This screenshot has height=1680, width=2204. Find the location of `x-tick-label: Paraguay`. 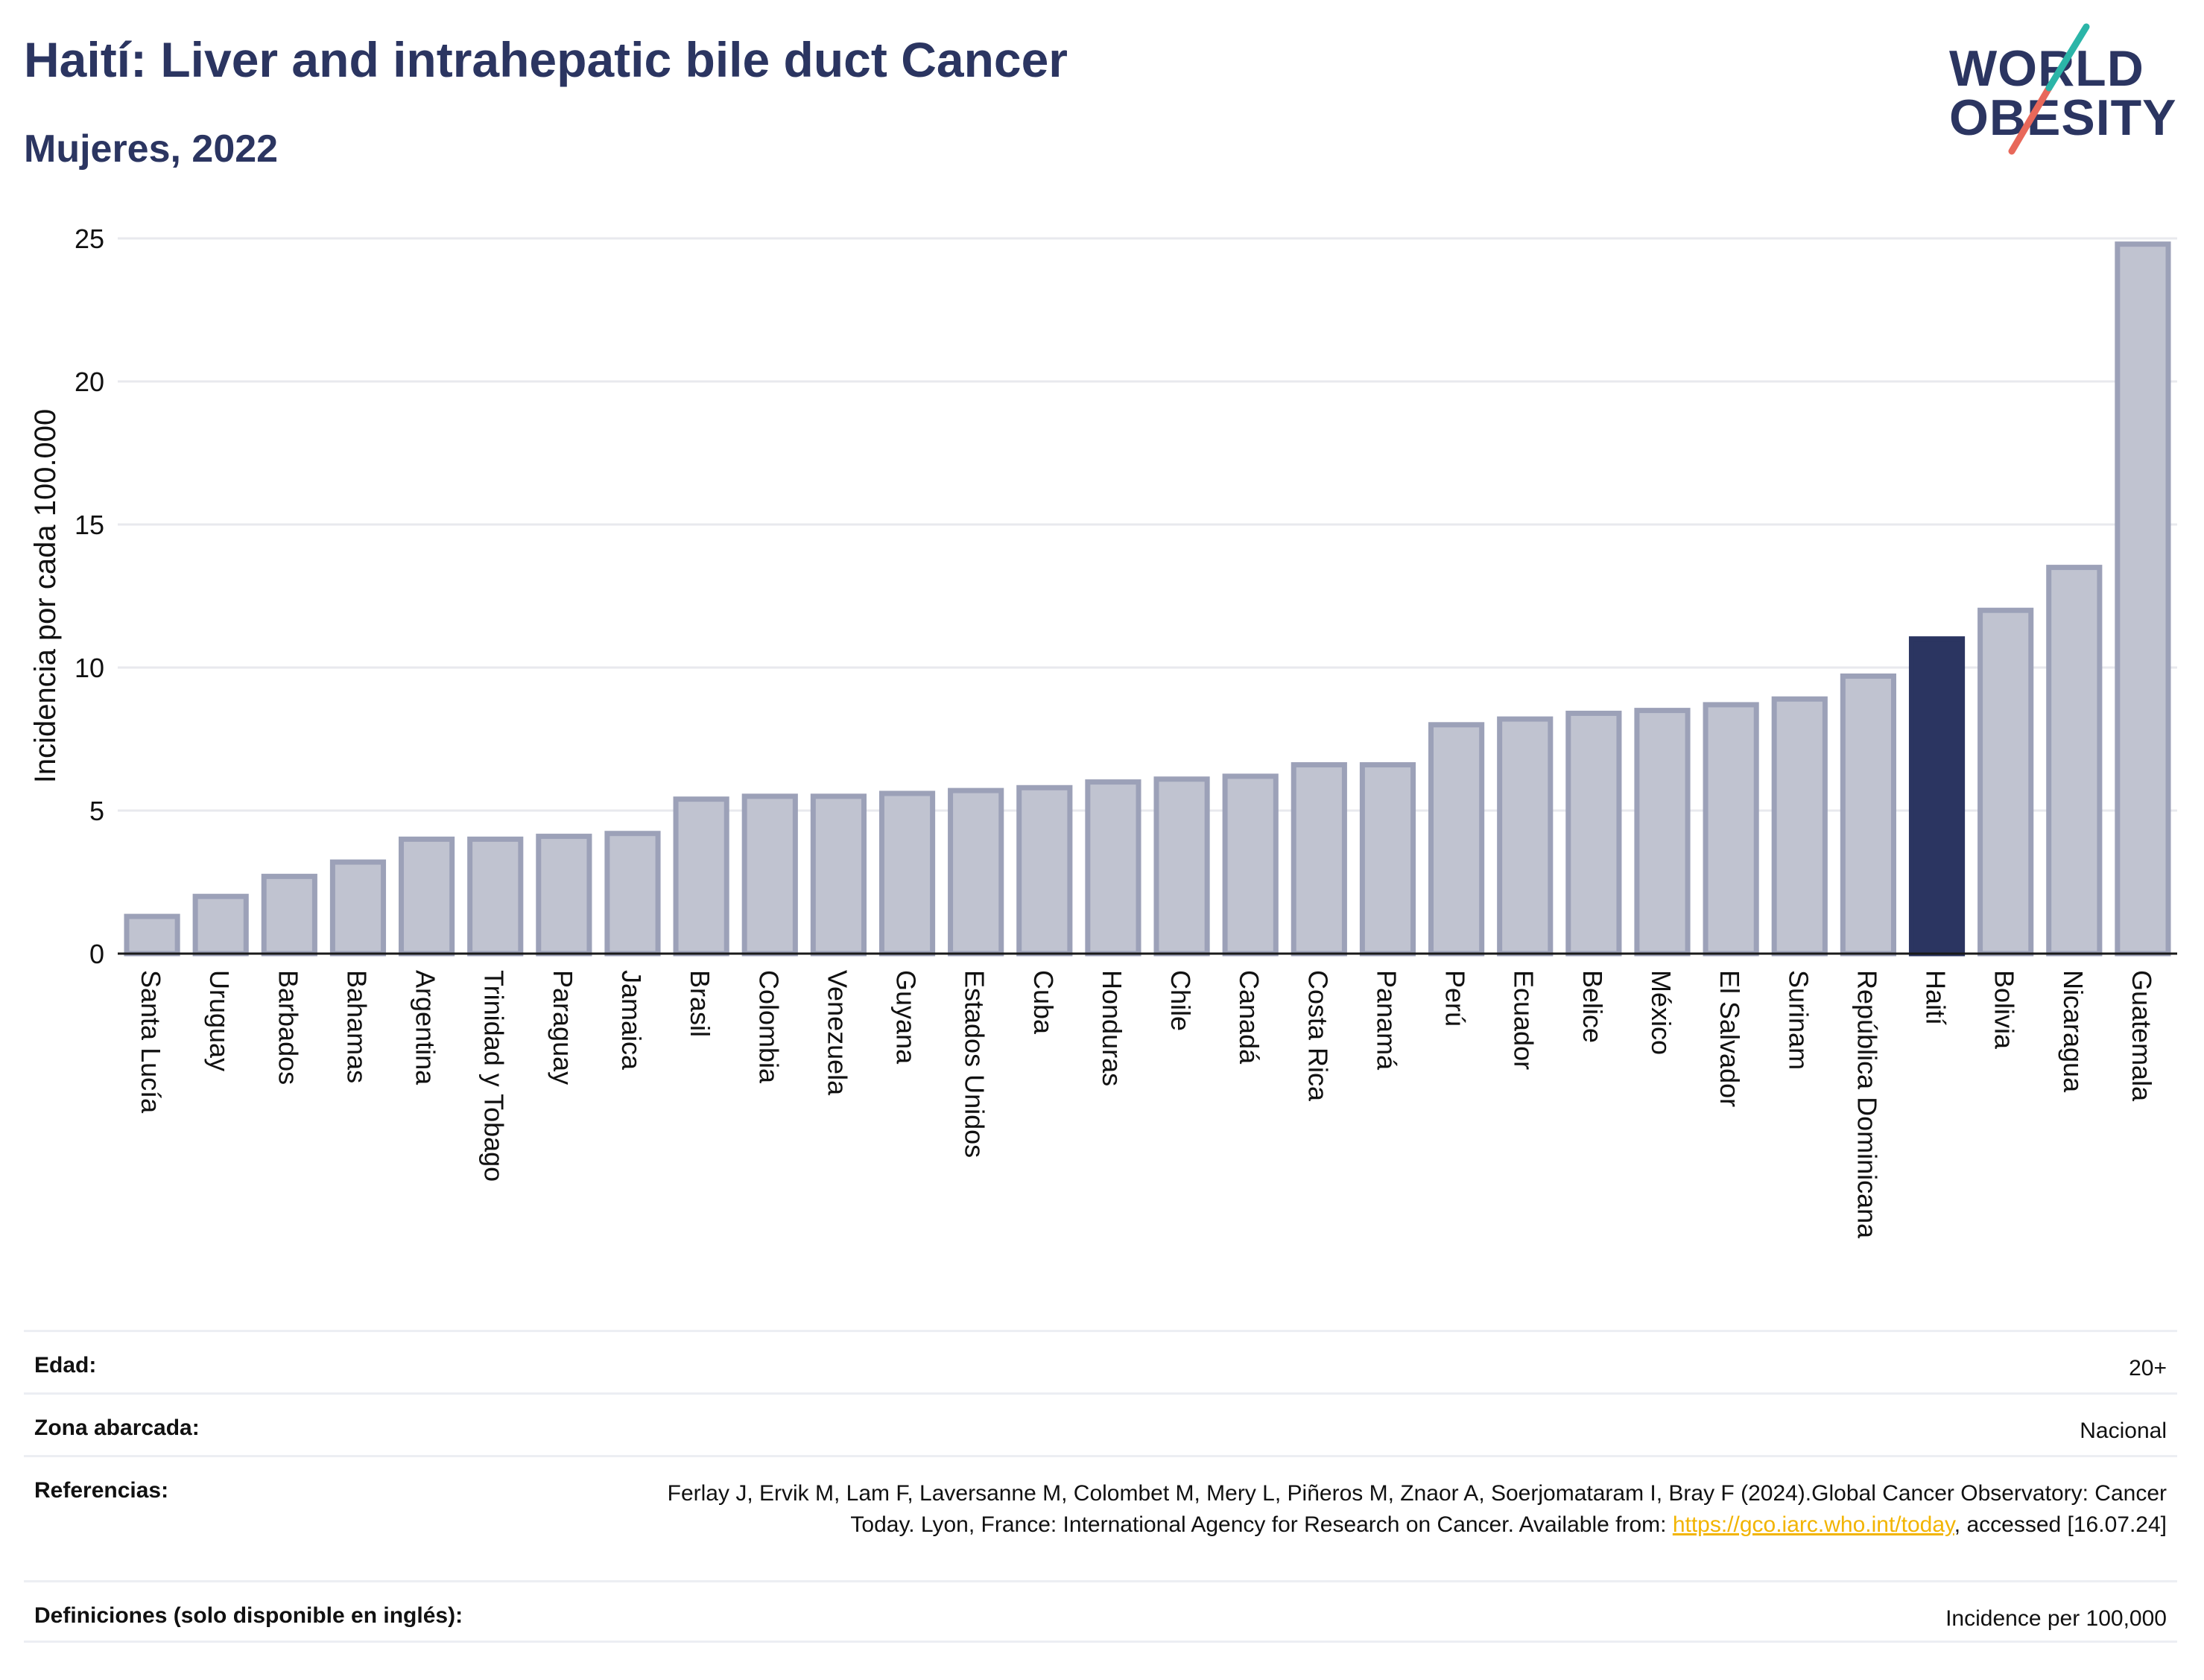

x-tick-label: Paraguay is located at coordinates (563, 1027).